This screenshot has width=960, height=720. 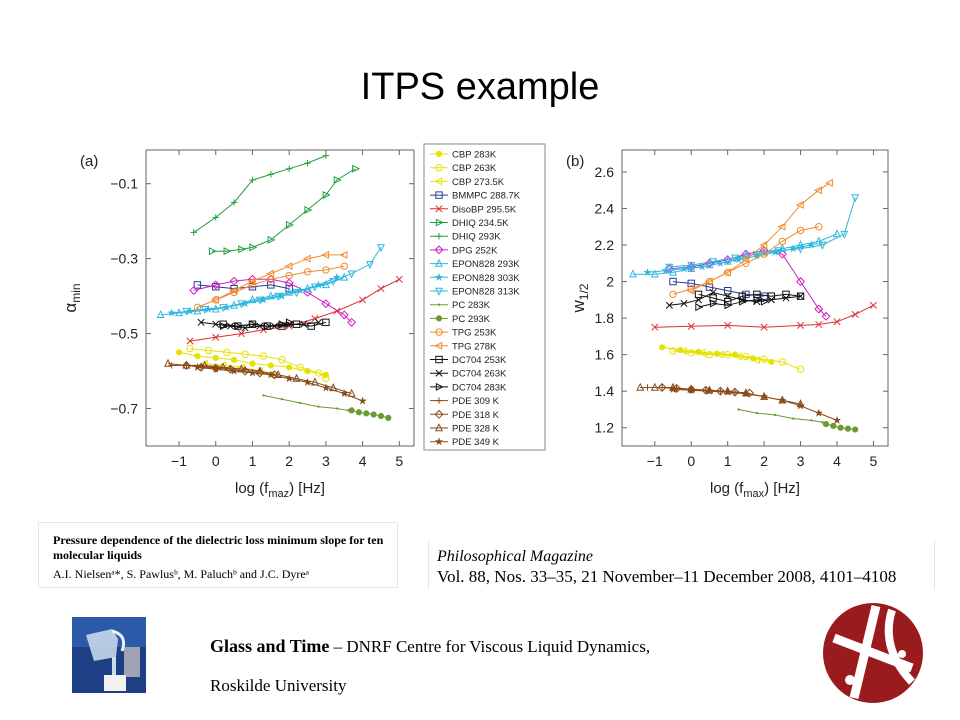 I want to click on legend-entry: DC704 283K, so click(x=479, y=387).